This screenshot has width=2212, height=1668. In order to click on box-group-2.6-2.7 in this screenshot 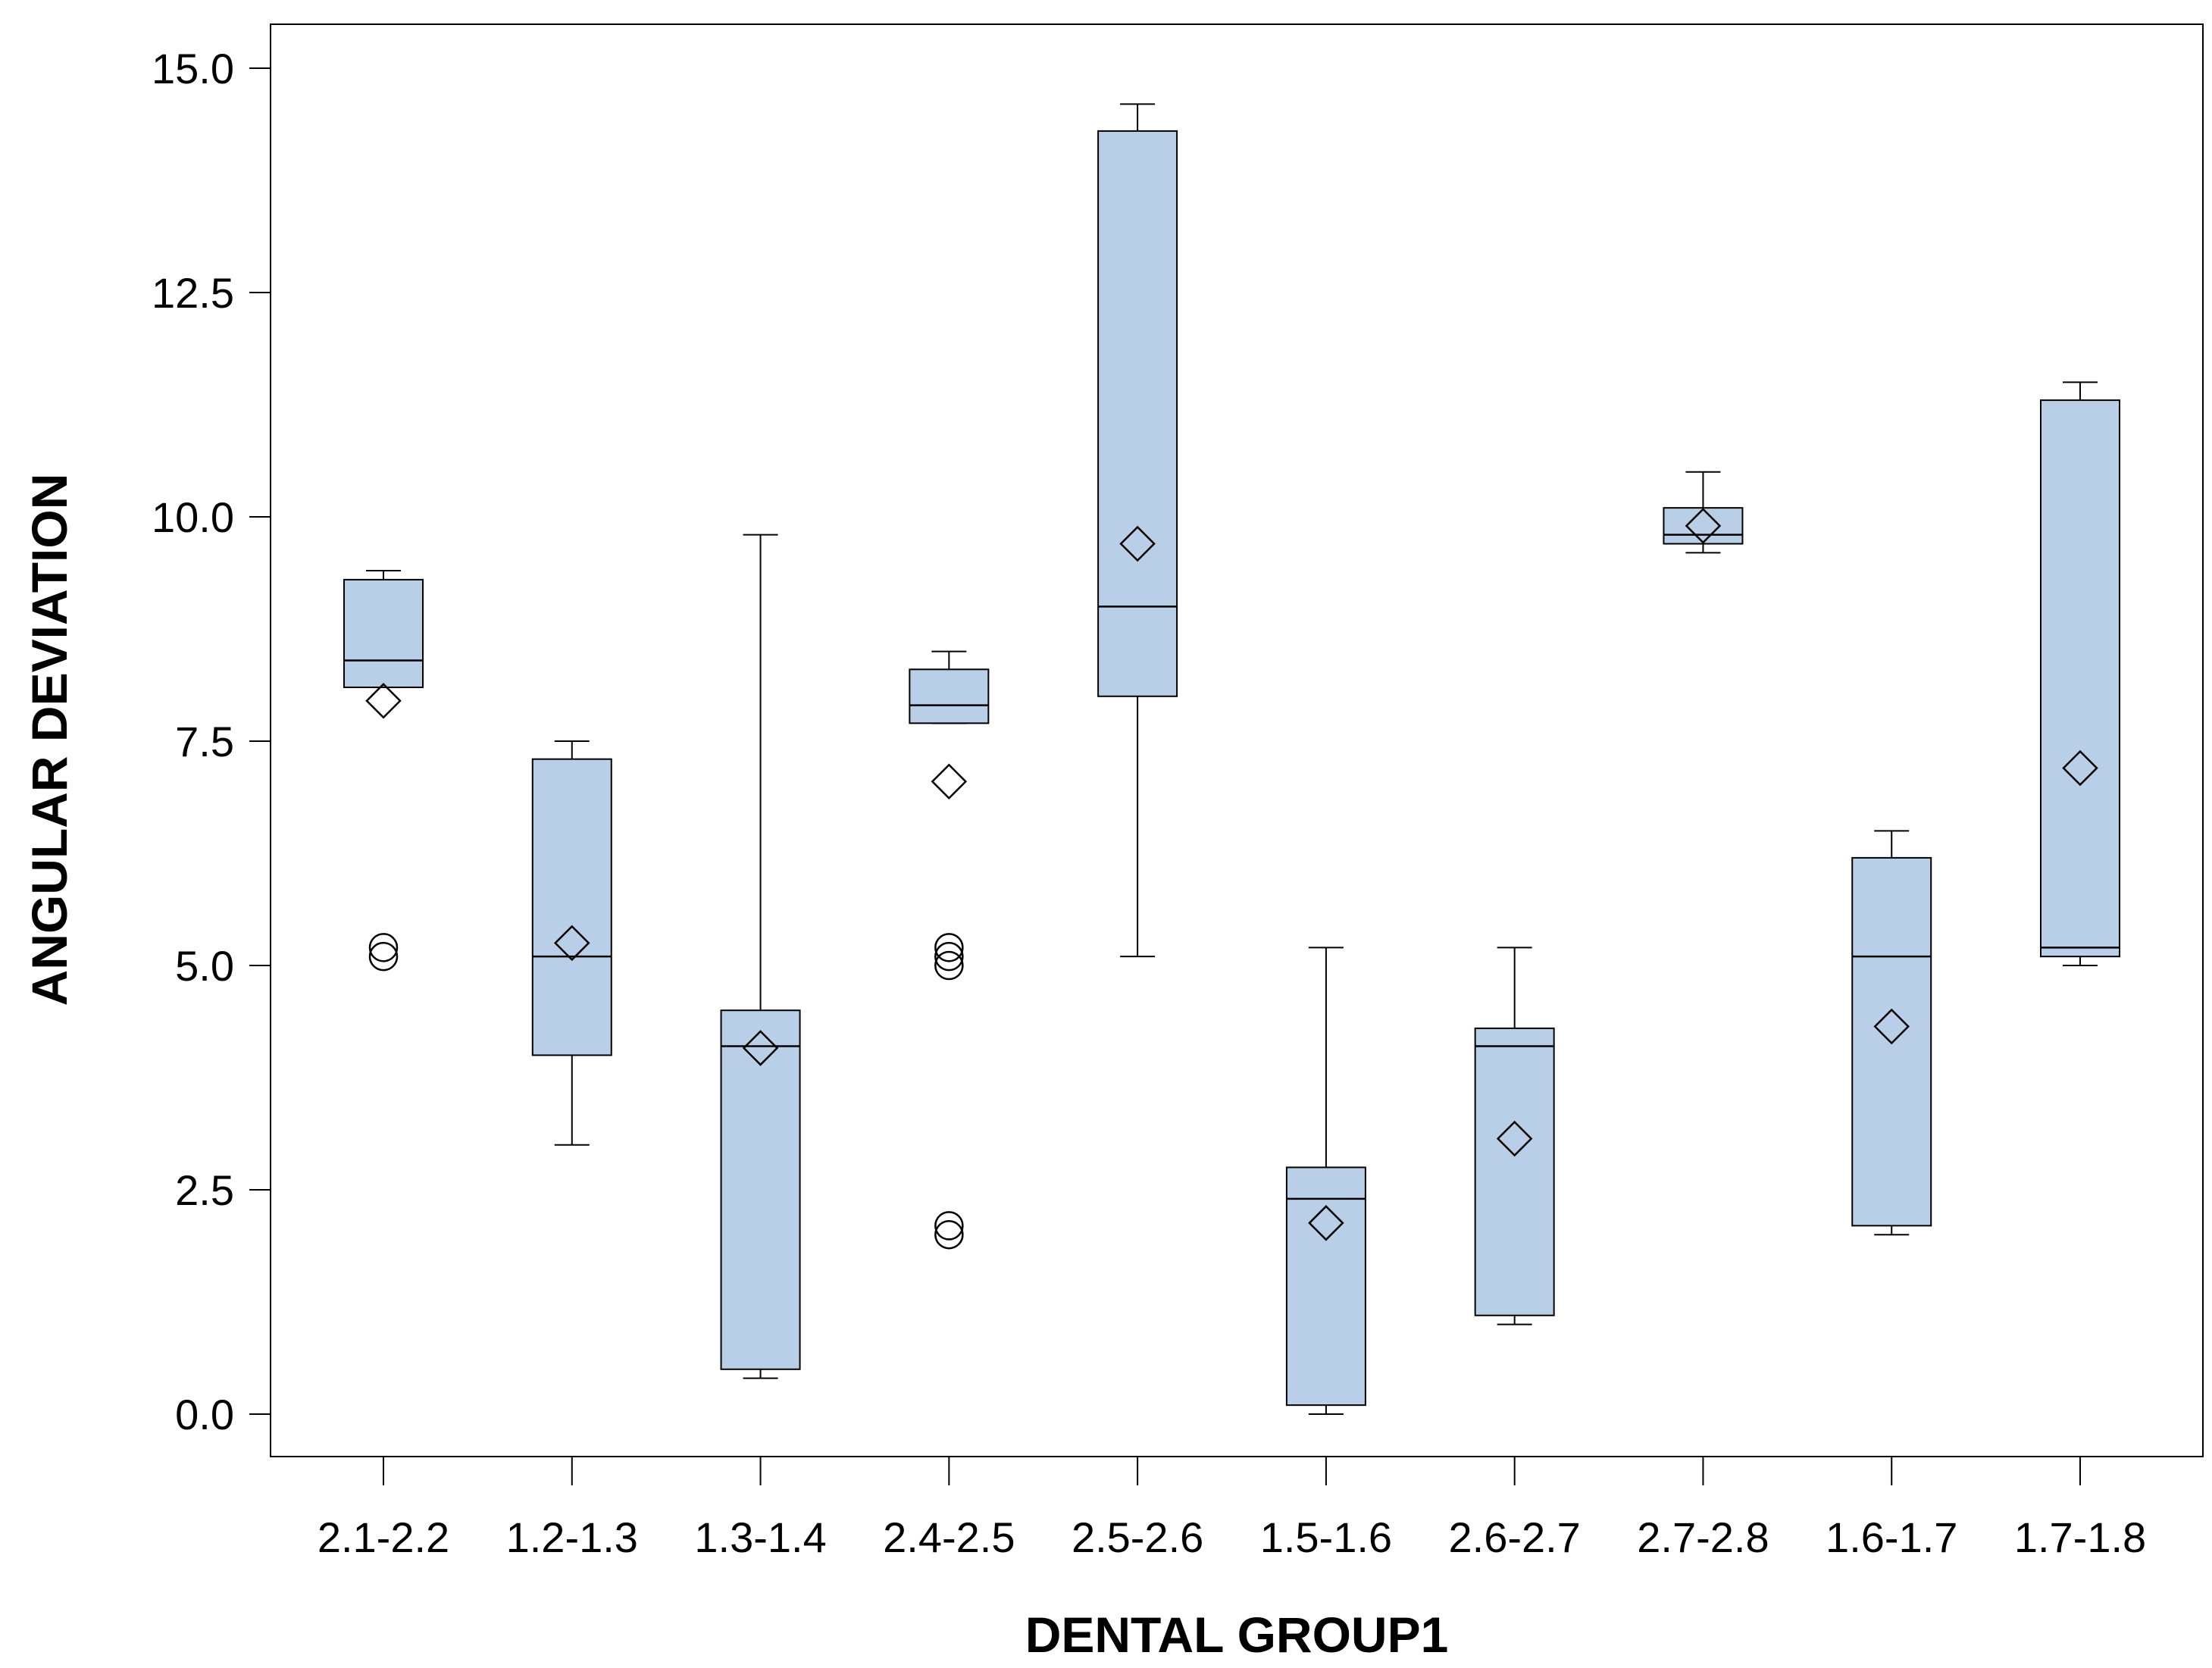, I will do `click(1514, 1136)`.